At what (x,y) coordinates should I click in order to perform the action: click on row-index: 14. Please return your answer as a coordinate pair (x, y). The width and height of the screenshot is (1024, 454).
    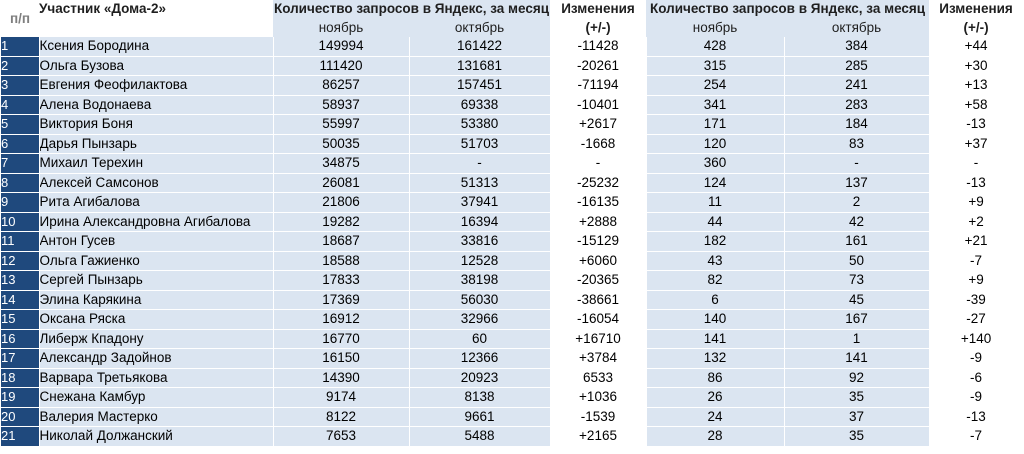
    Looking at the image, I should click on (20, 300).